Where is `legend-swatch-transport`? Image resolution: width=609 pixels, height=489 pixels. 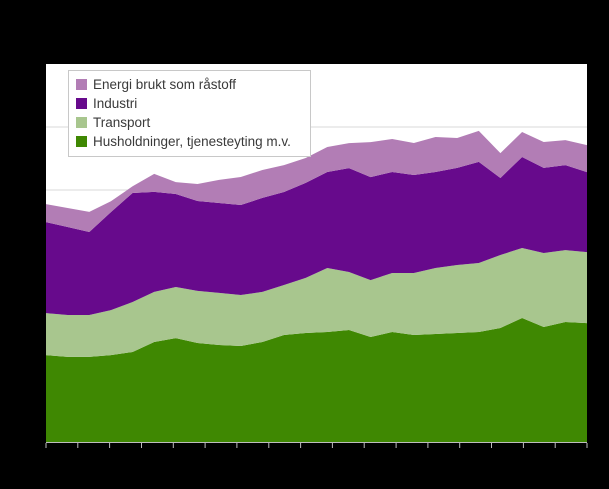
legend-swatch-transport is located at coordinates (81, 122).